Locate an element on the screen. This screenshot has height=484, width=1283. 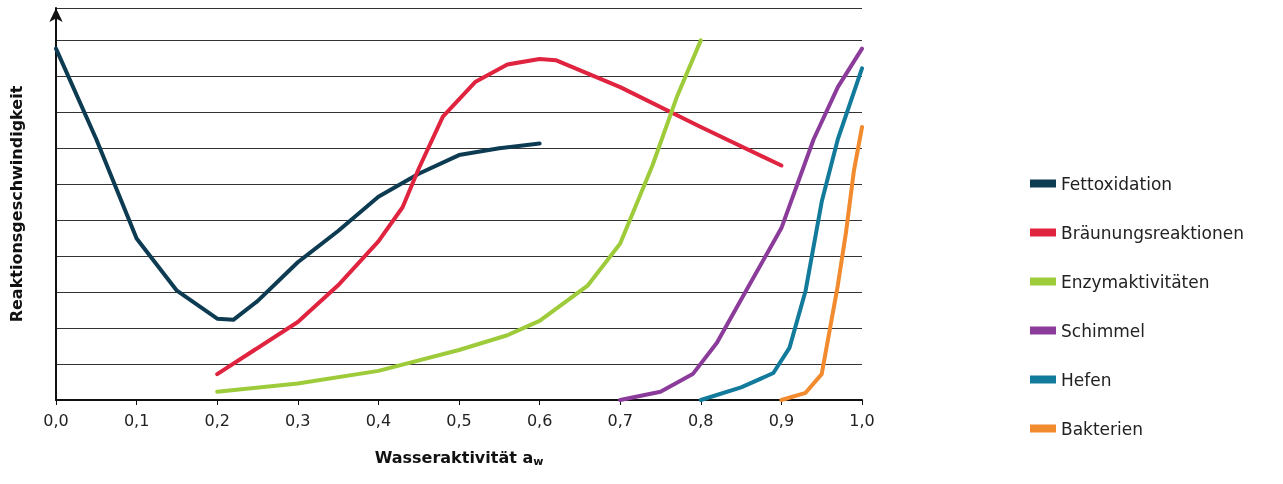
x-tick-label: 0,5 is located at coordinates (459, 420).